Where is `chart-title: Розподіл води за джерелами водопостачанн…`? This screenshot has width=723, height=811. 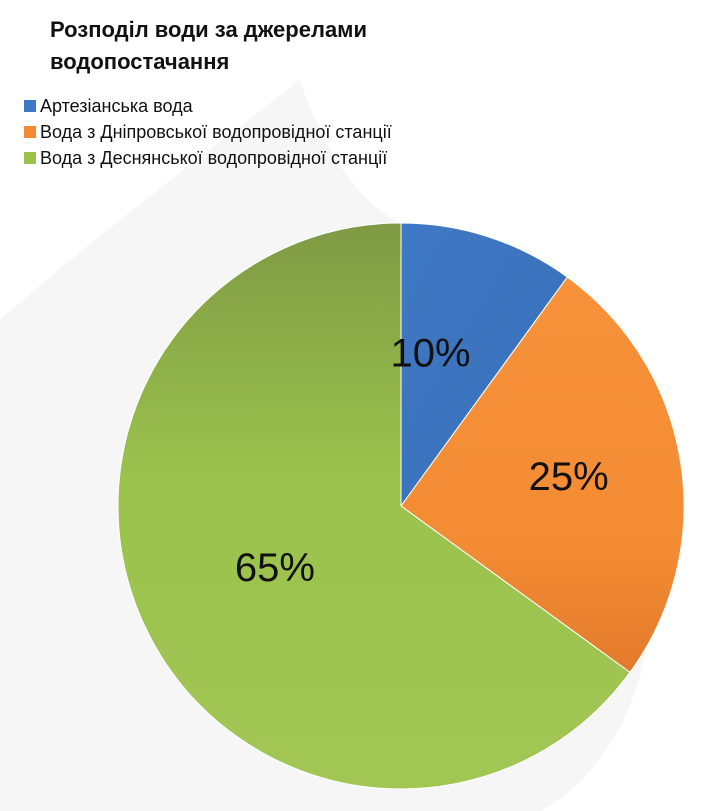
chart-title: Розподіл води за джерелами водопостачанн… is located at coordinates (208, 45).